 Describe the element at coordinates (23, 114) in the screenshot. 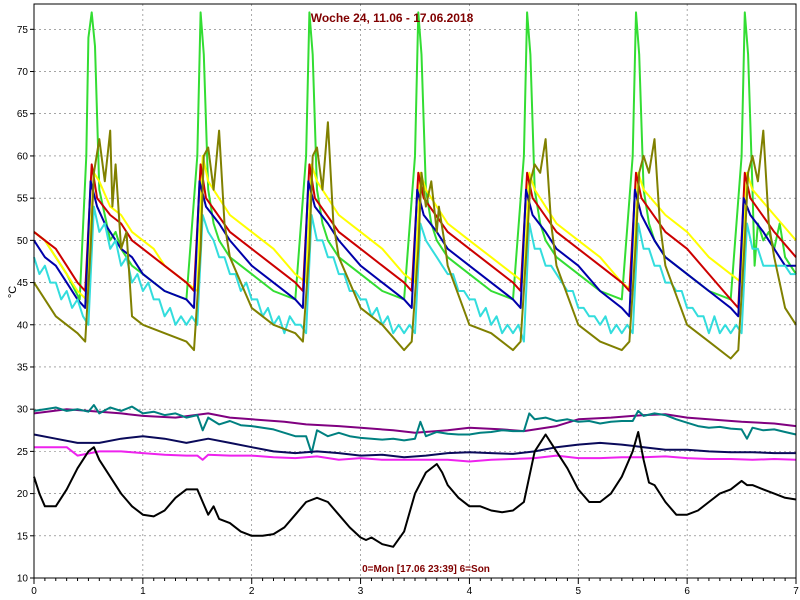

I see `y-tick-label: 65` at that location.